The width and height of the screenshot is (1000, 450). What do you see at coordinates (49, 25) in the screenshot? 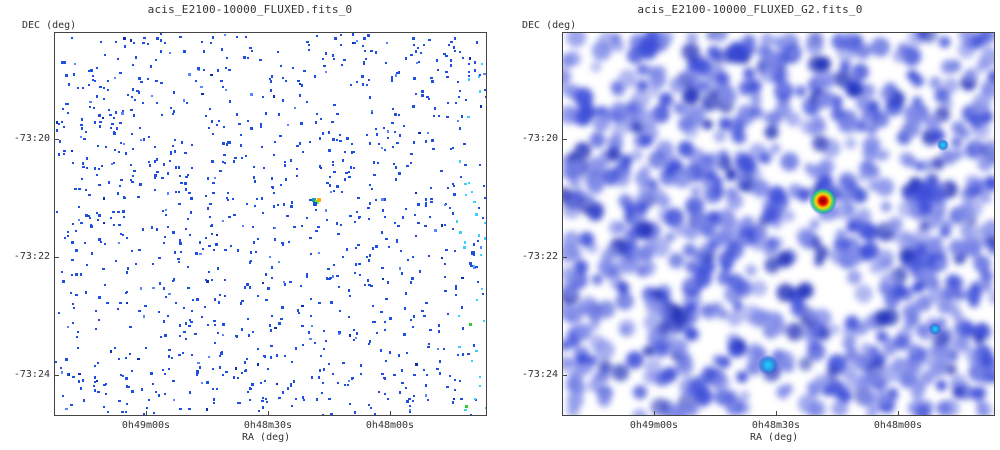
I see `left-y-axis-label: DEC (deg)` at bounding box center [49, 25].